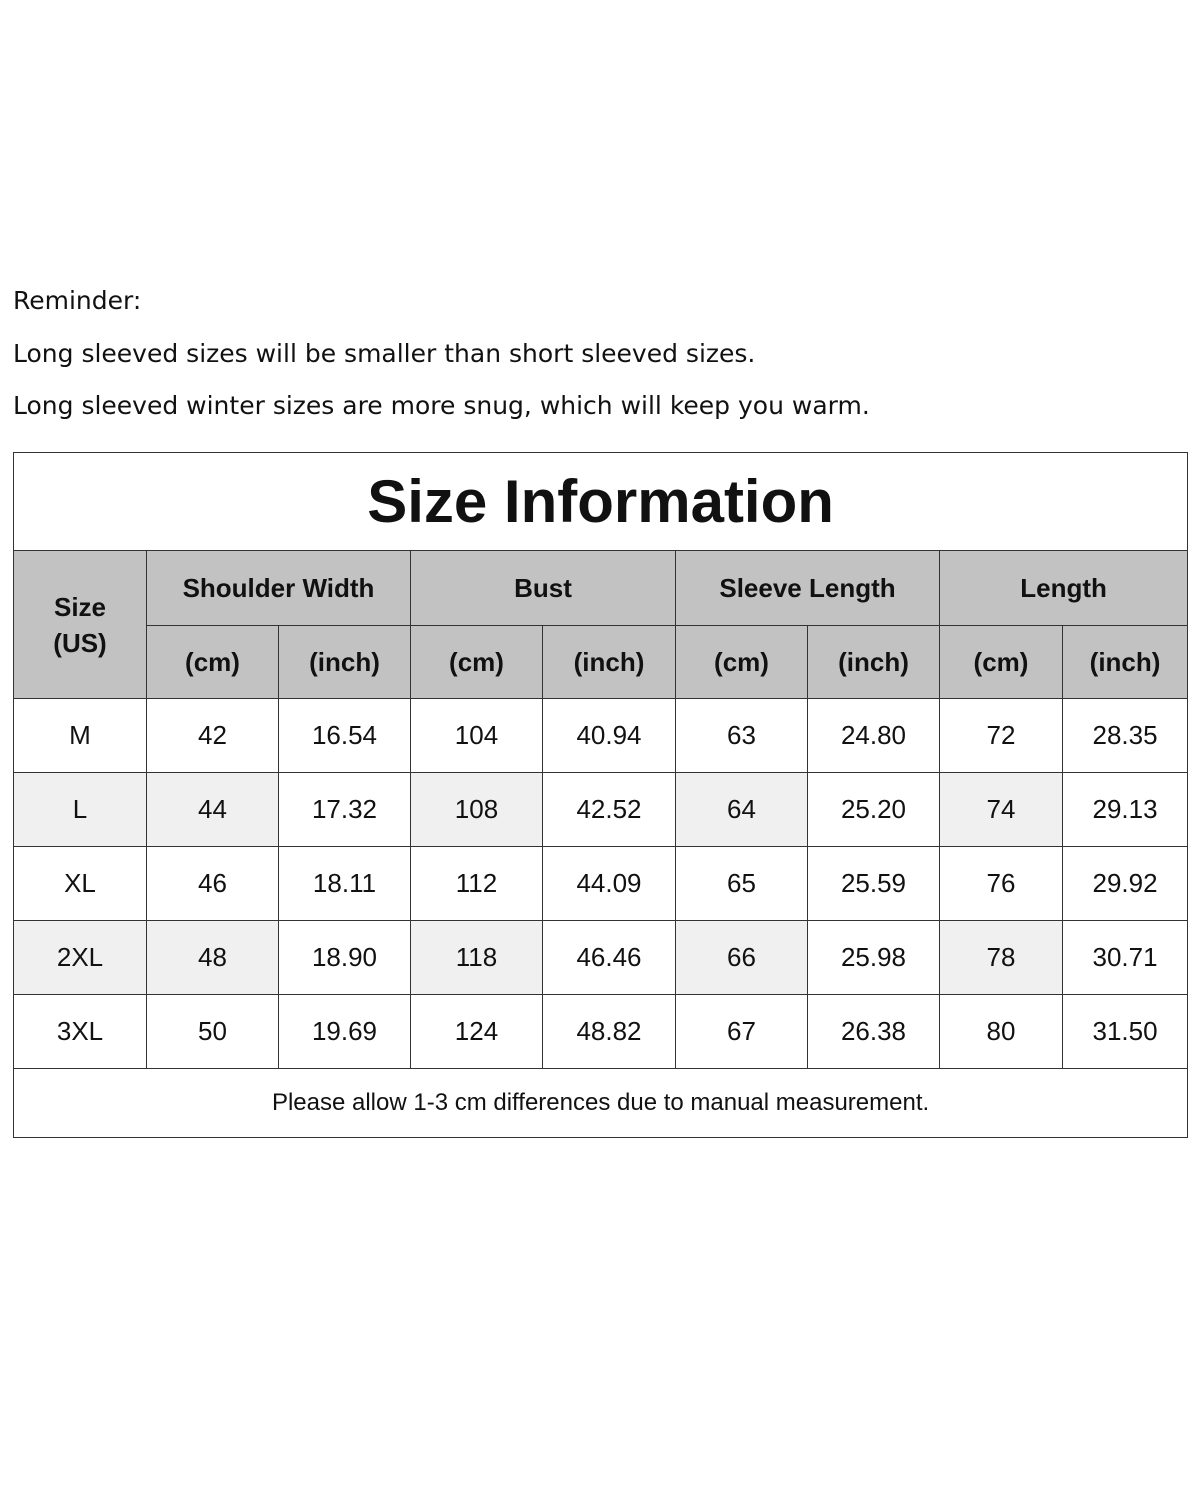  What do you see at coordinates (873, 735) in the screenshot?
I see `value-cell: 24.80` at bounding box center [873, 735].